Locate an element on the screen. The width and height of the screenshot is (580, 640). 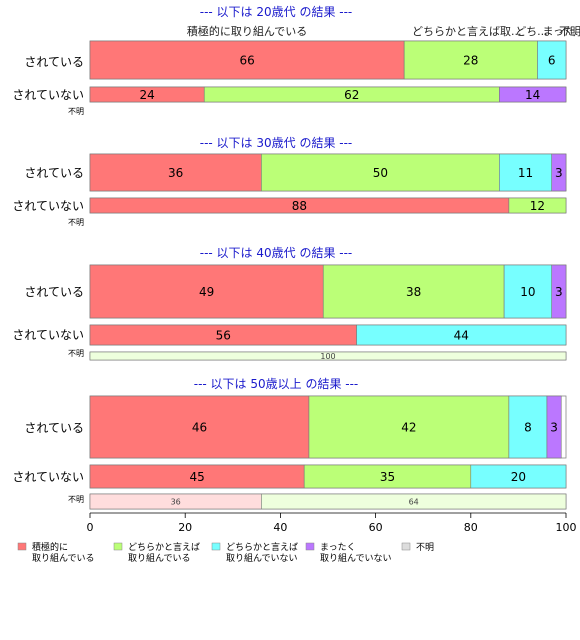
data-label: 45 is located at coordinates (196, 477).